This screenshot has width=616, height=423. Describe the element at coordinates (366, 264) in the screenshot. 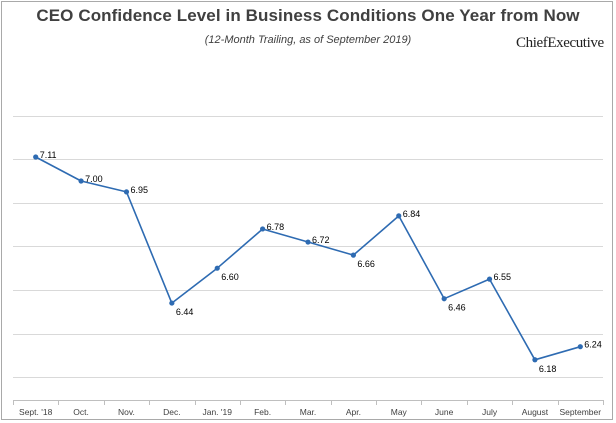

I see `data-label: 6.66` at that location.